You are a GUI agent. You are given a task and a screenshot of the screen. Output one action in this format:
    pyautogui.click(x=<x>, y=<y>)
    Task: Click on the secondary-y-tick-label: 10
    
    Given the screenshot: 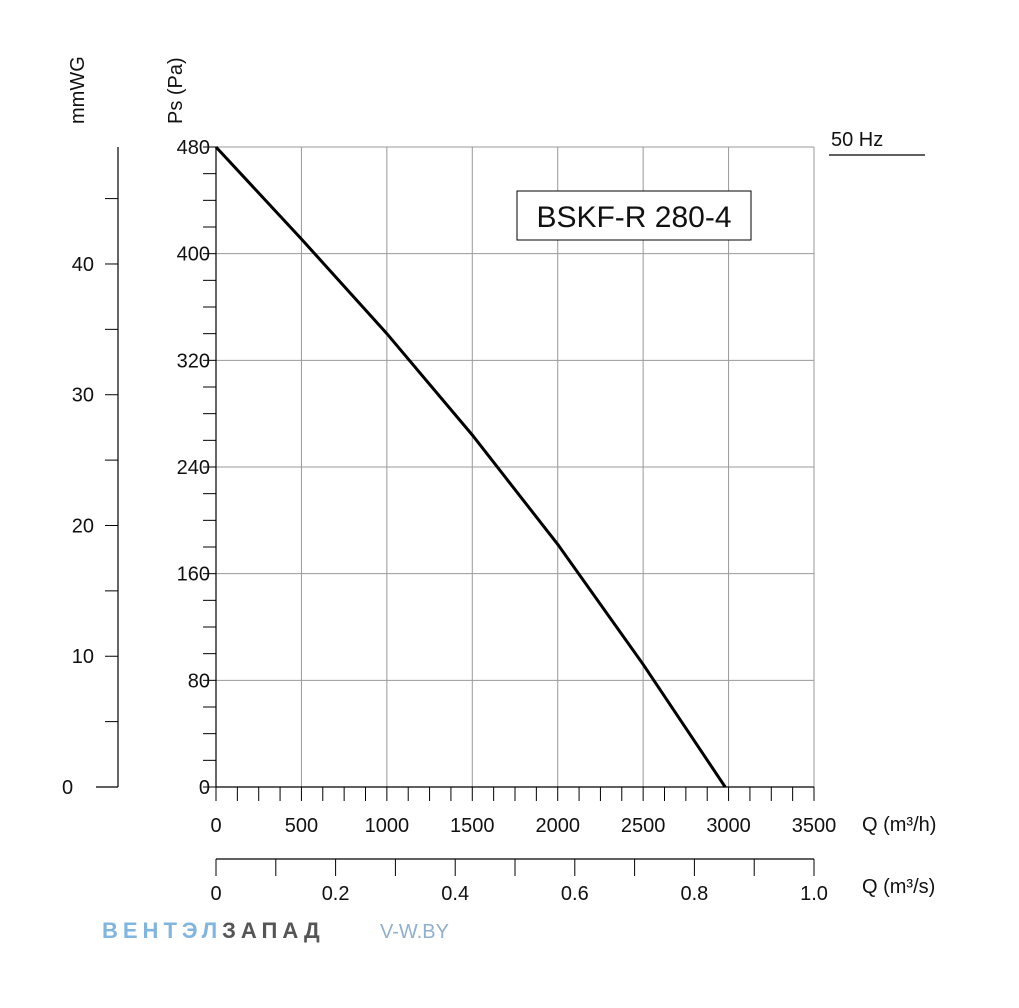 What is the action you would take?
    pyautogui.click(x=83, y=657)
    